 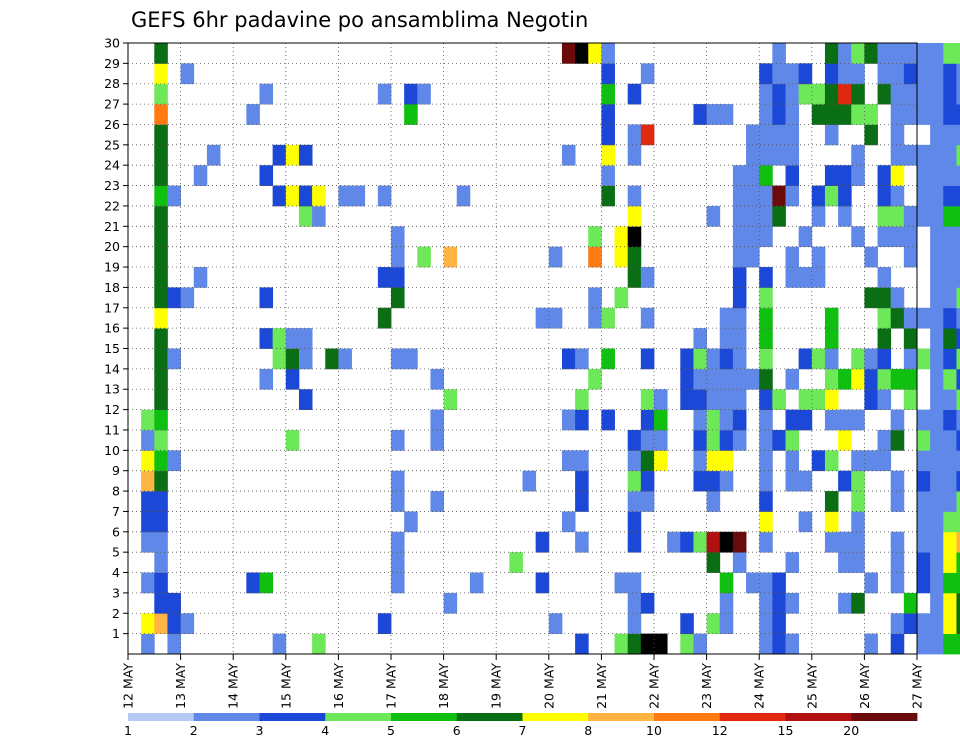 I want to click on x-tick-label: 17 MAY, so click(x=391, y=686).